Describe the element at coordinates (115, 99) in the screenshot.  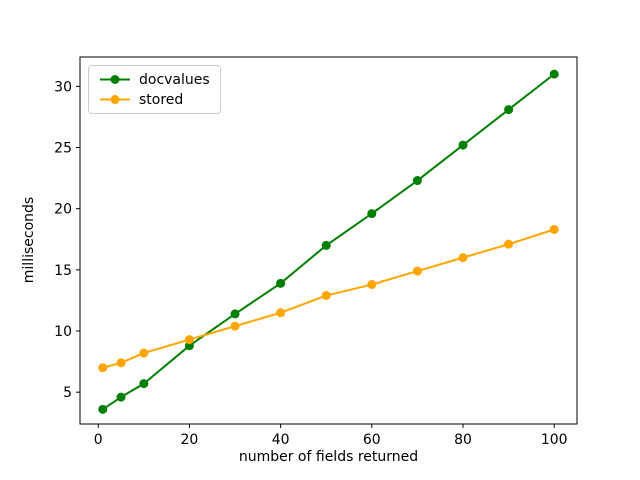
I see `stored-line-swatch` at that location.